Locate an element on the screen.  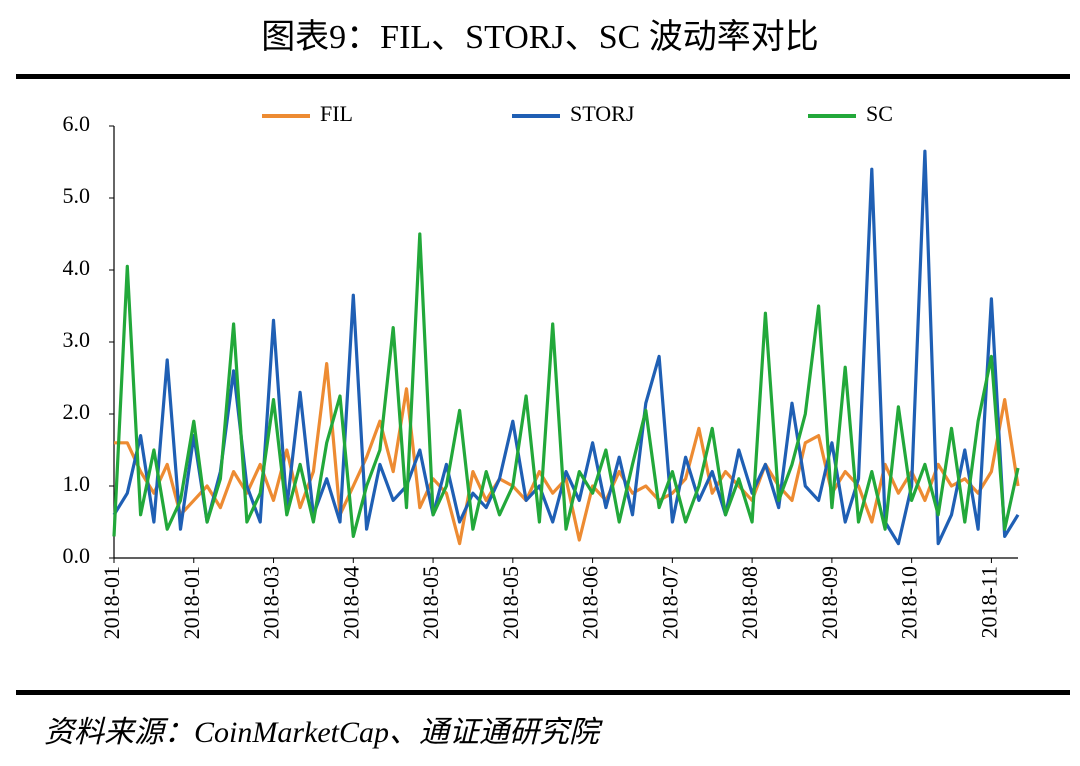
x-tick-label: 2018-10 is located at coordinates (909, 602).